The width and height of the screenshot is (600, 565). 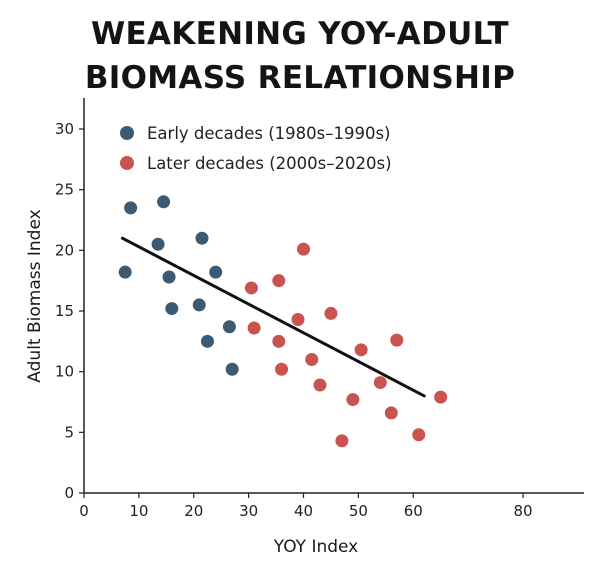 I want to click on y-tick-label: 5, so click(x=69, y=432).